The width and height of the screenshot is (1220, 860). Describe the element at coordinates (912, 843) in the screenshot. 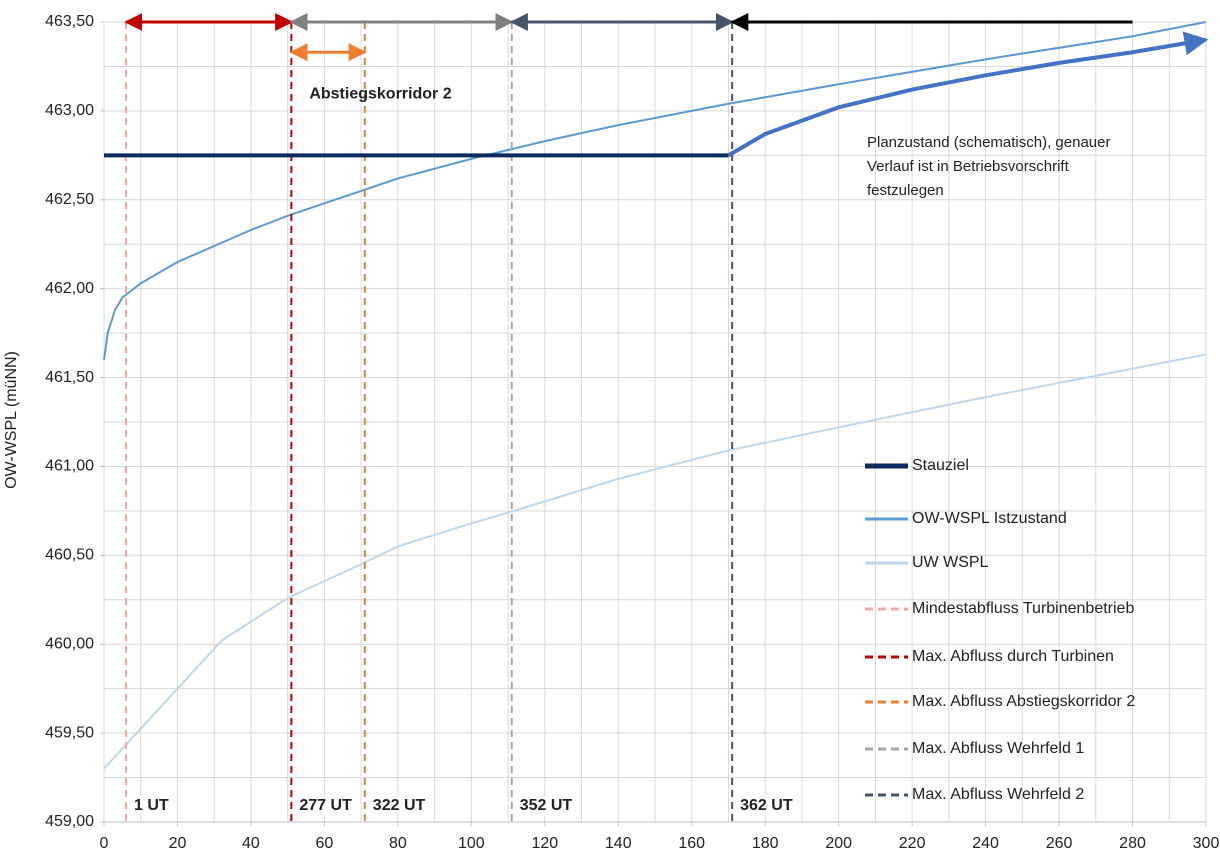

I see `x-tick-label: 220` at that location.